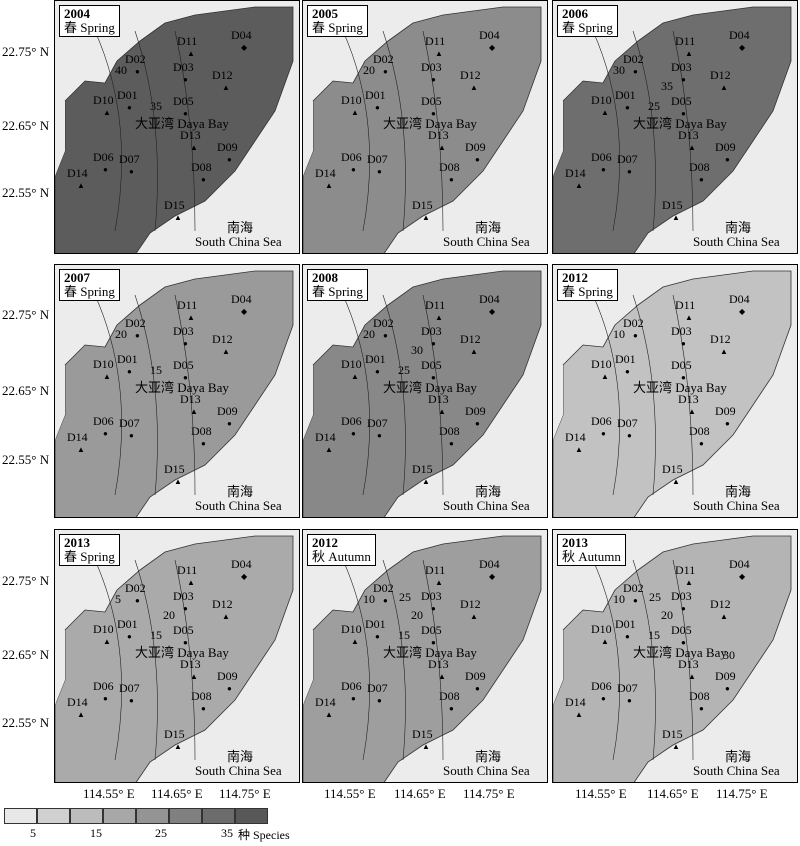 The height and width of the screenshot is (846, 800). I want to click on station-d04: D04, so click(489, 564).